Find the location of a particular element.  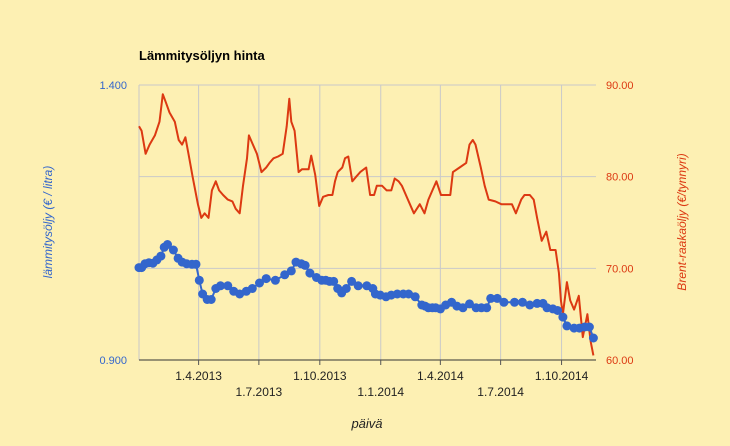

y-left-tick-label: 1.400 is located at coordinates (113, 86).